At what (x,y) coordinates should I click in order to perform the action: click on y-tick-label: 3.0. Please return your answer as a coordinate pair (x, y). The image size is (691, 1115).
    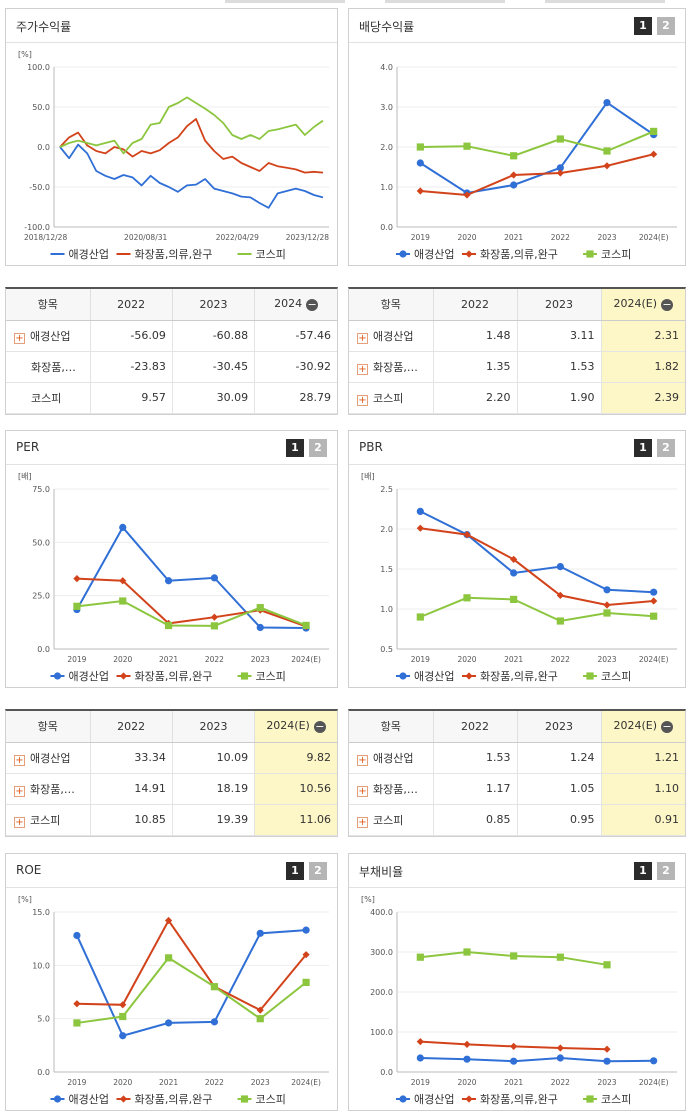
    Looking at the image, I should click on (386, 107).